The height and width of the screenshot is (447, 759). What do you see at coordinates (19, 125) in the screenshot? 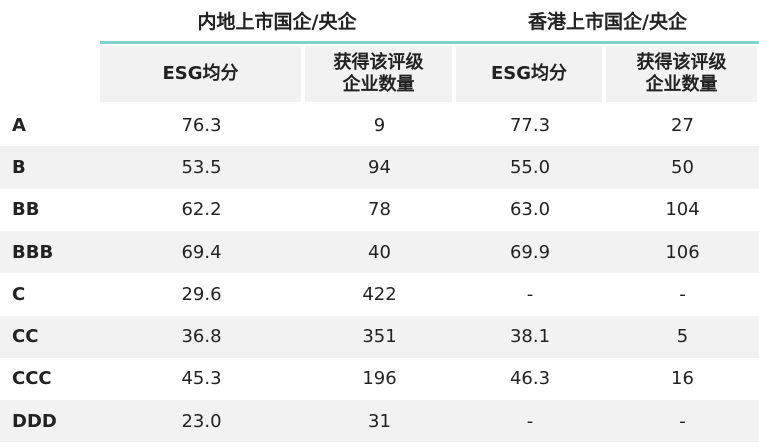
I see `row-label: A` at bounding box center [19, 125].